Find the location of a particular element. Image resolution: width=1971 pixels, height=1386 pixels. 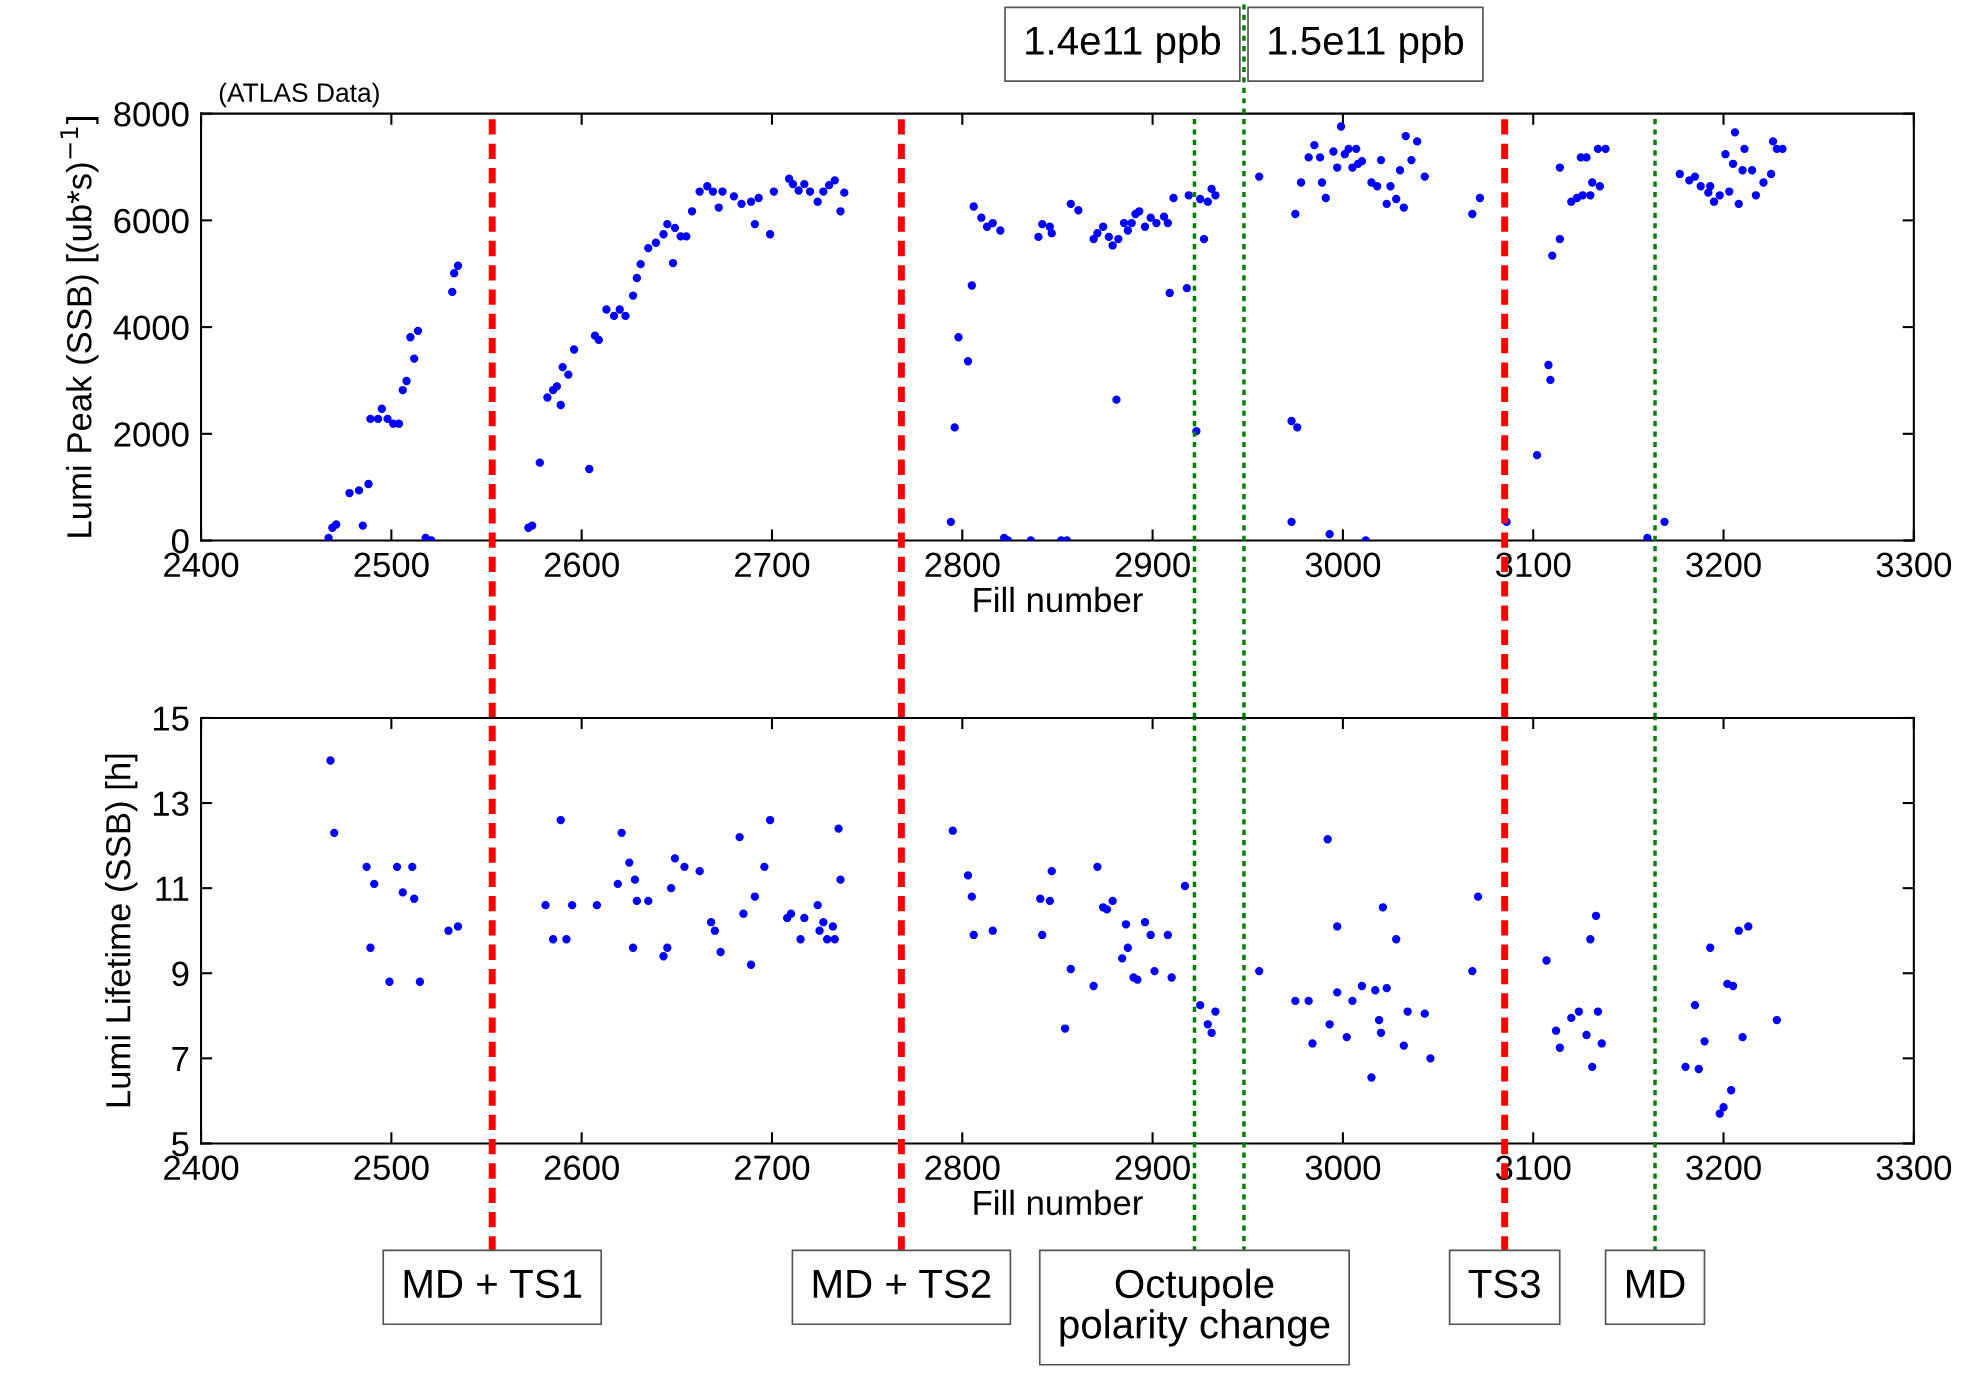

ref-line-label: MD + TS2 is located at coordinates (902, 1284).